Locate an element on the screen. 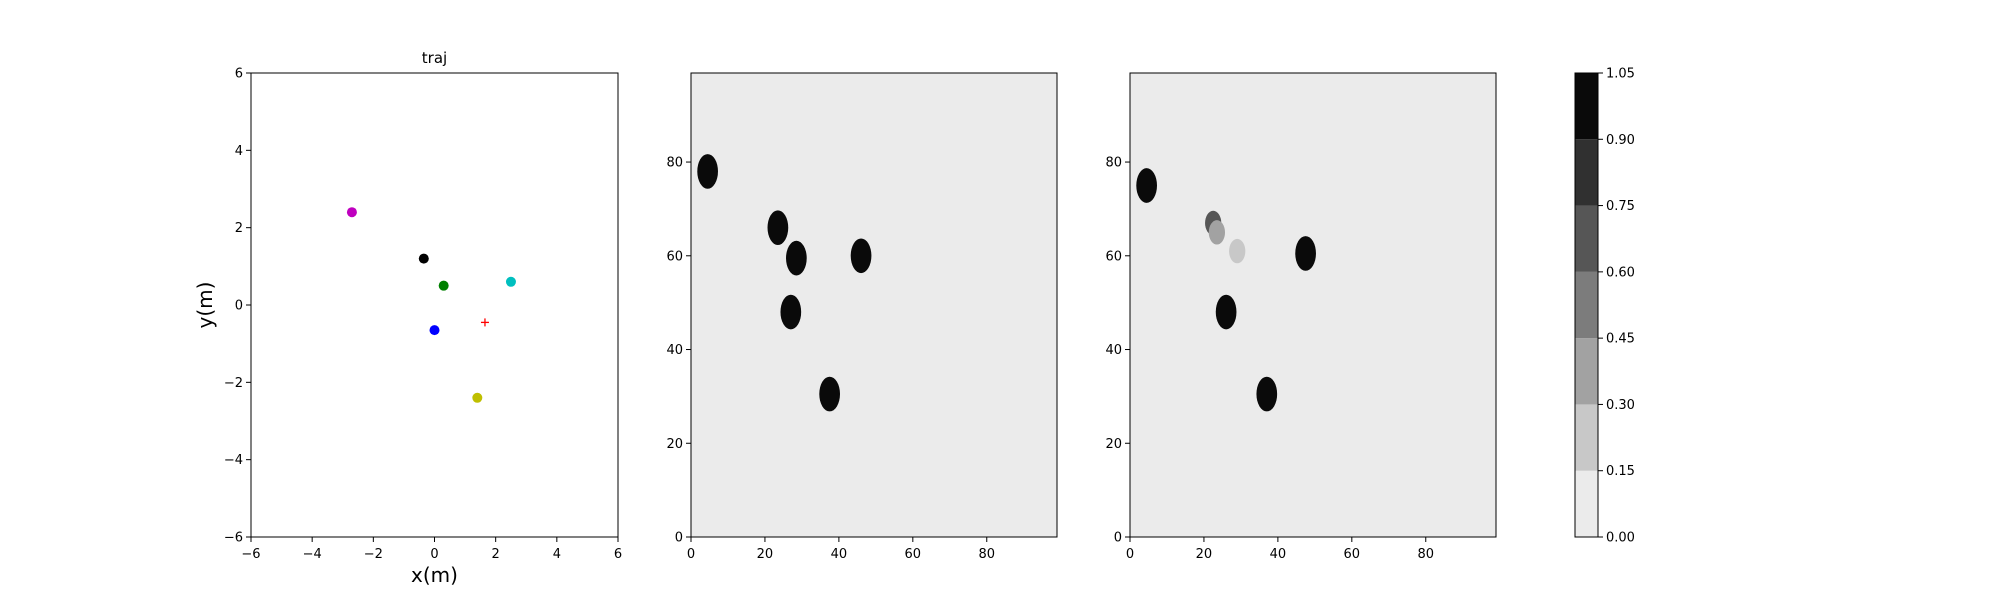  heatmap-right-background is located at coordinates (1313, 305).